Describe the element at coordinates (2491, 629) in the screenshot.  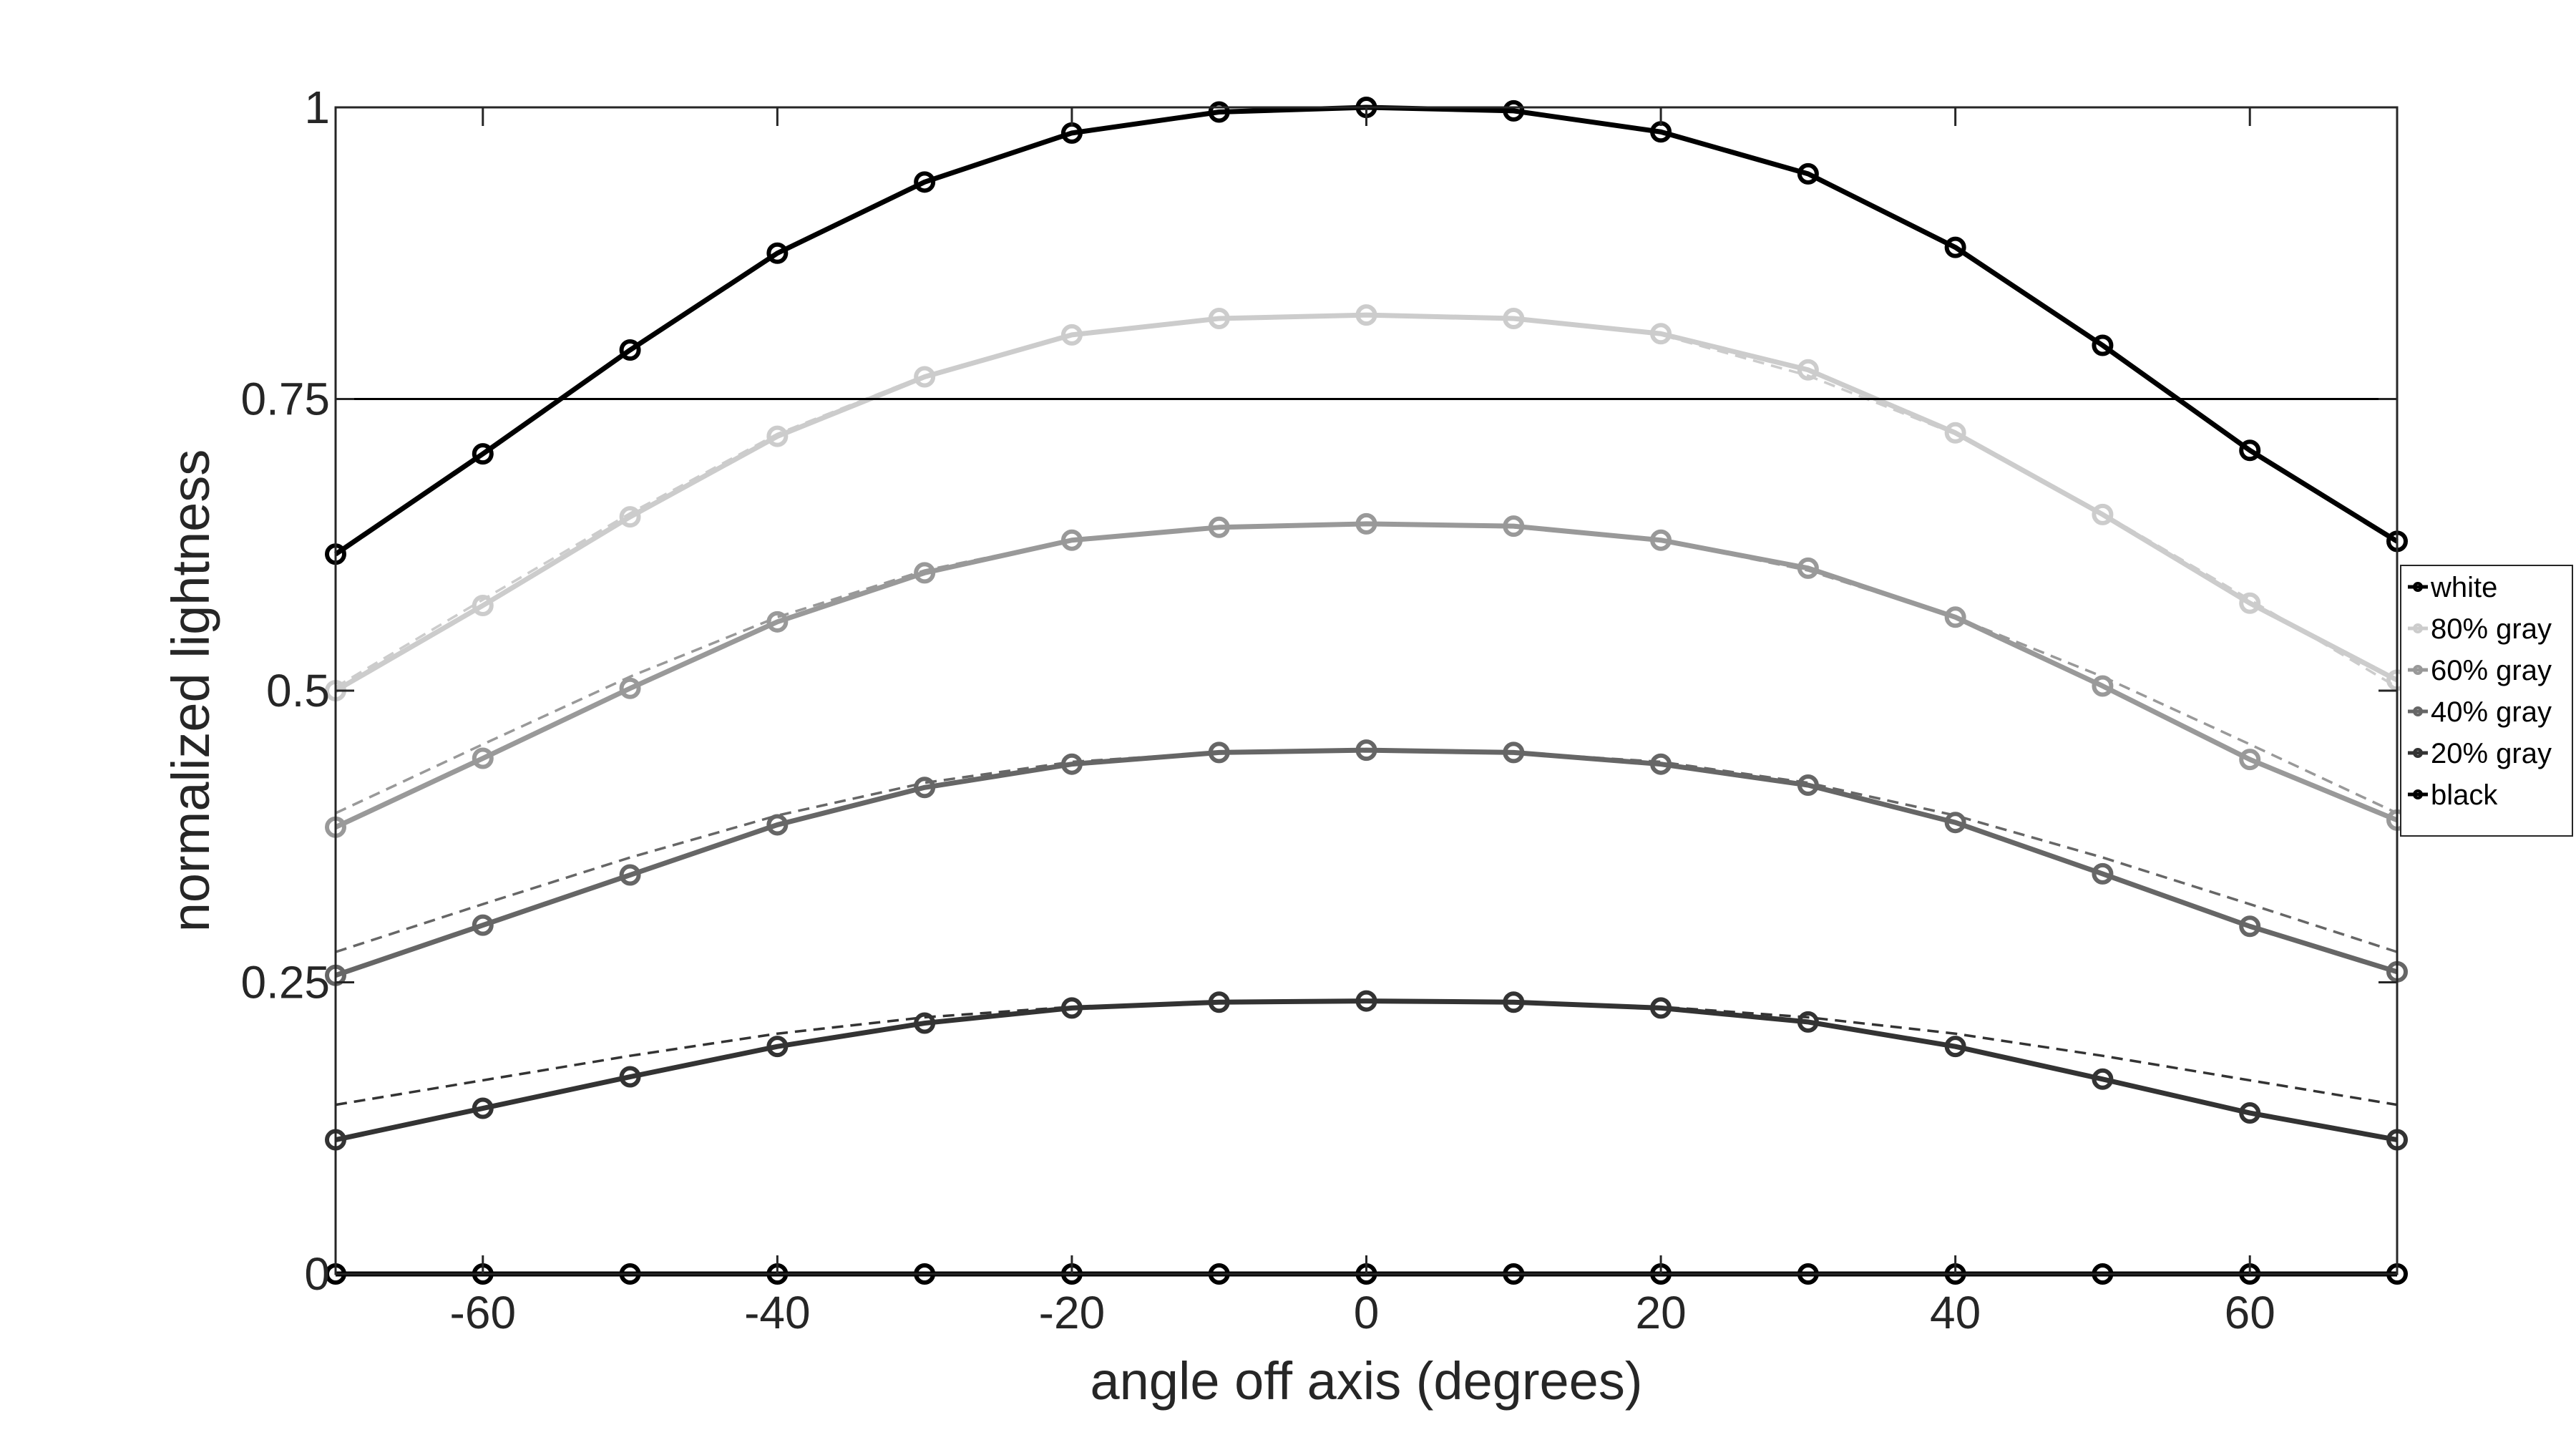
I see `legend-label: 80% gray` at that location.